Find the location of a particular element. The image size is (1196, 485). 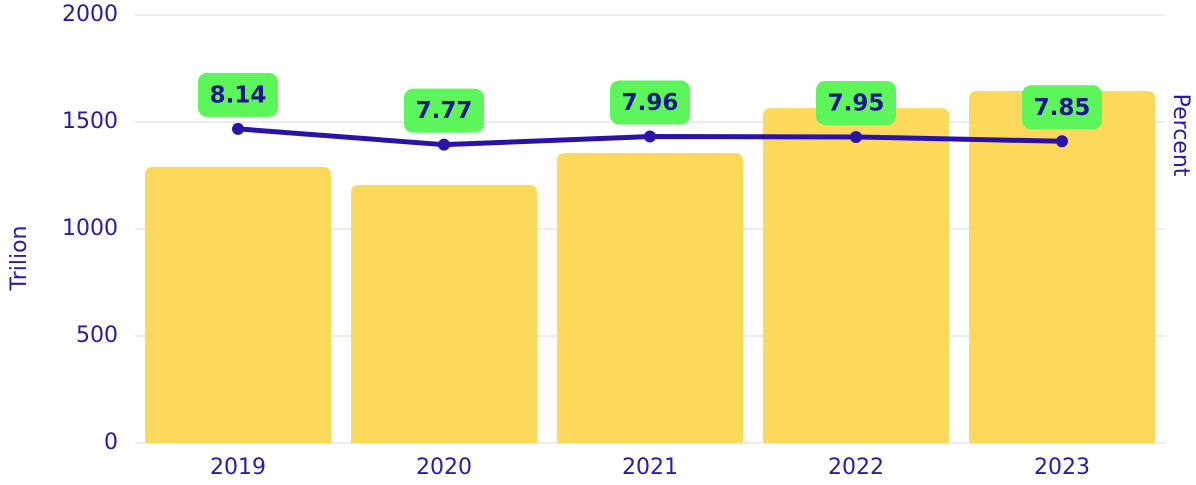

y2-axis-title: Percent is located at coordinates (1180, 135).